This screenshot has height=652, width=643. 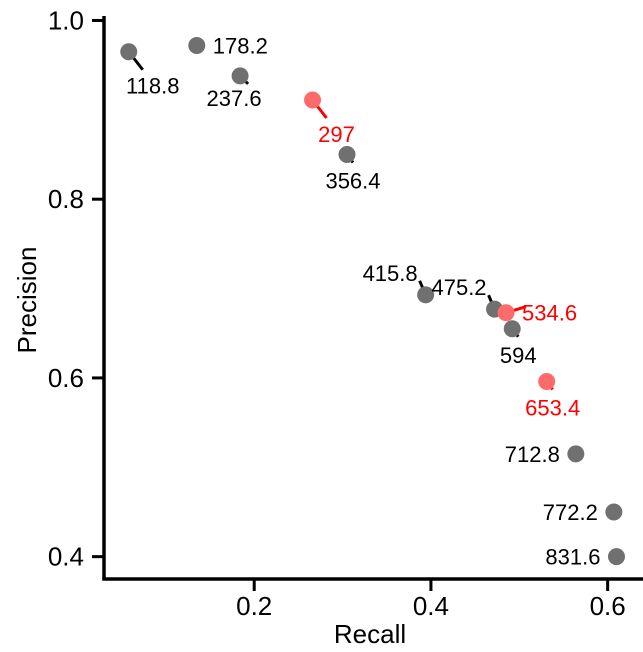 I want to click on point-label: 297, so click(x=336, y=134).